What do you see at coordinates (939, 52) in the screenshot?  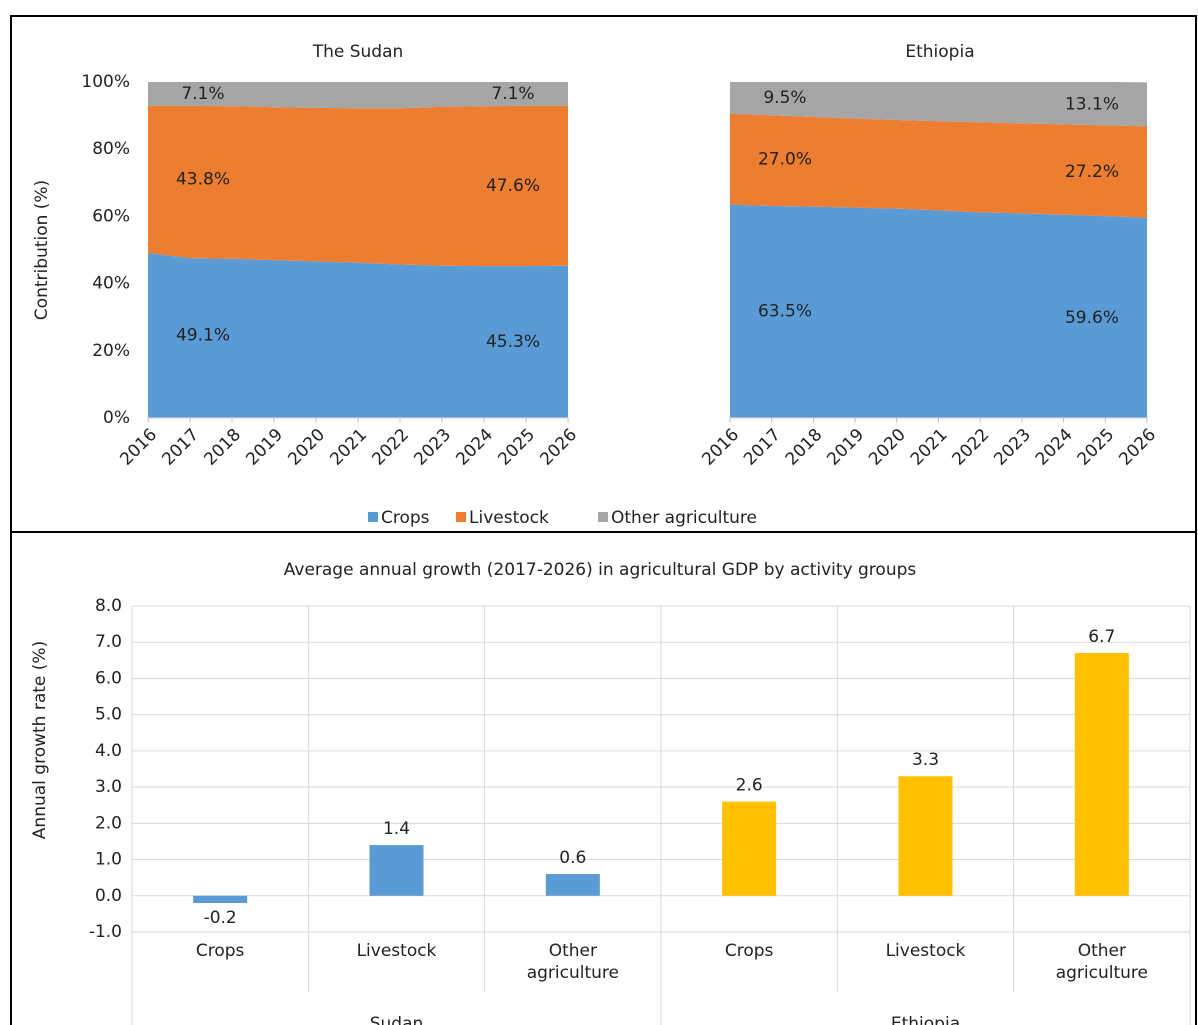 I see `chart-title: Ethiopia` at bounding box center [939, 52].